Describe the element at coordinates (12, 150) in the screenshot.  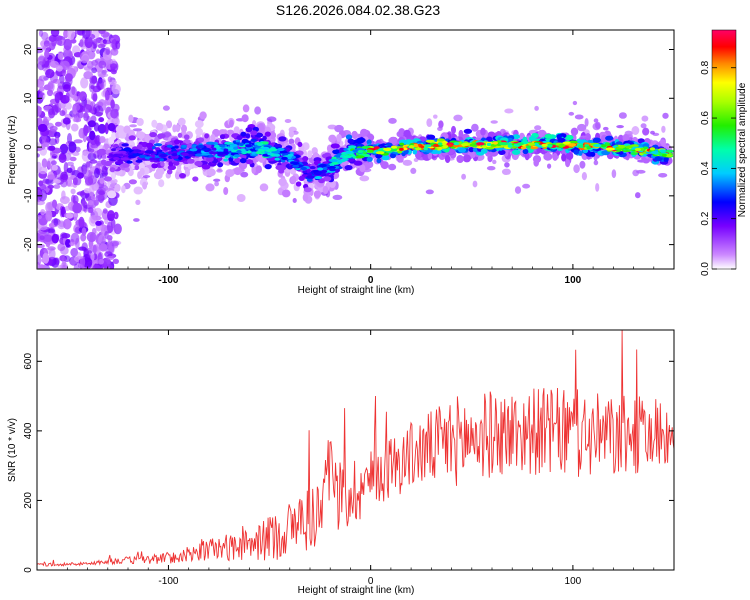
I see `spectrogram-y-axis-title: Frequency (Hz)` at that location.